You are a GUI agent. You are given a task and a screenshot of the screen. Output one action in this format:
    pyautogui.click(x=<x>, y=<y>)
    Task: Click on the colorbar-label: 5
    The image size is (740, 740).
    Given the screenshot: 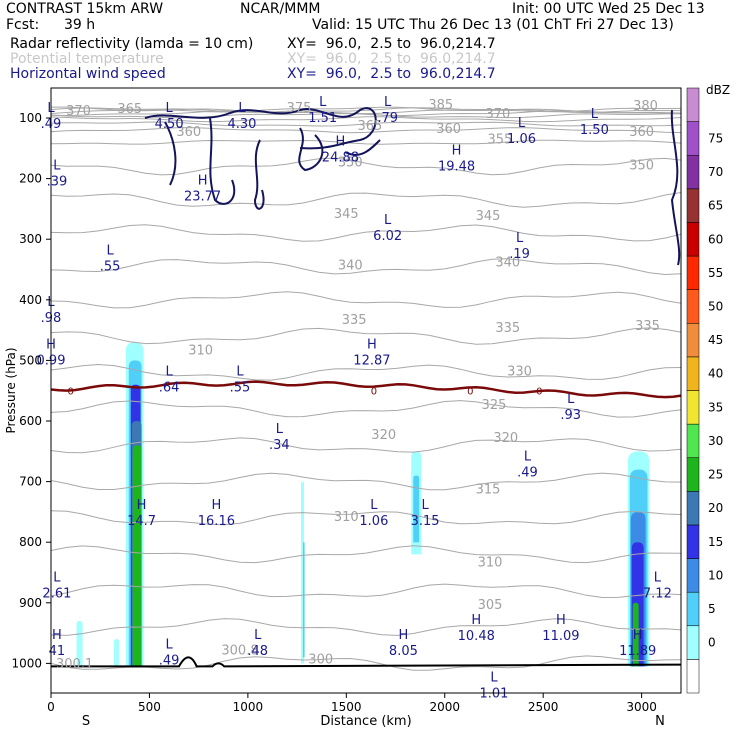 What is the action you would take?
    pyautogui.click(x=712, y=609)
    